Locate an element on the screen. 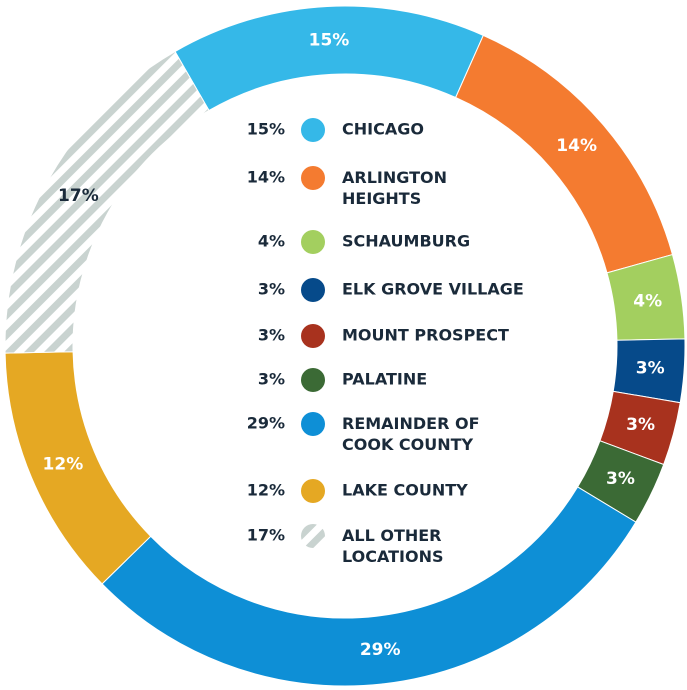  legend-item: 15% CHICAGO is located at coordinates (335, 130).